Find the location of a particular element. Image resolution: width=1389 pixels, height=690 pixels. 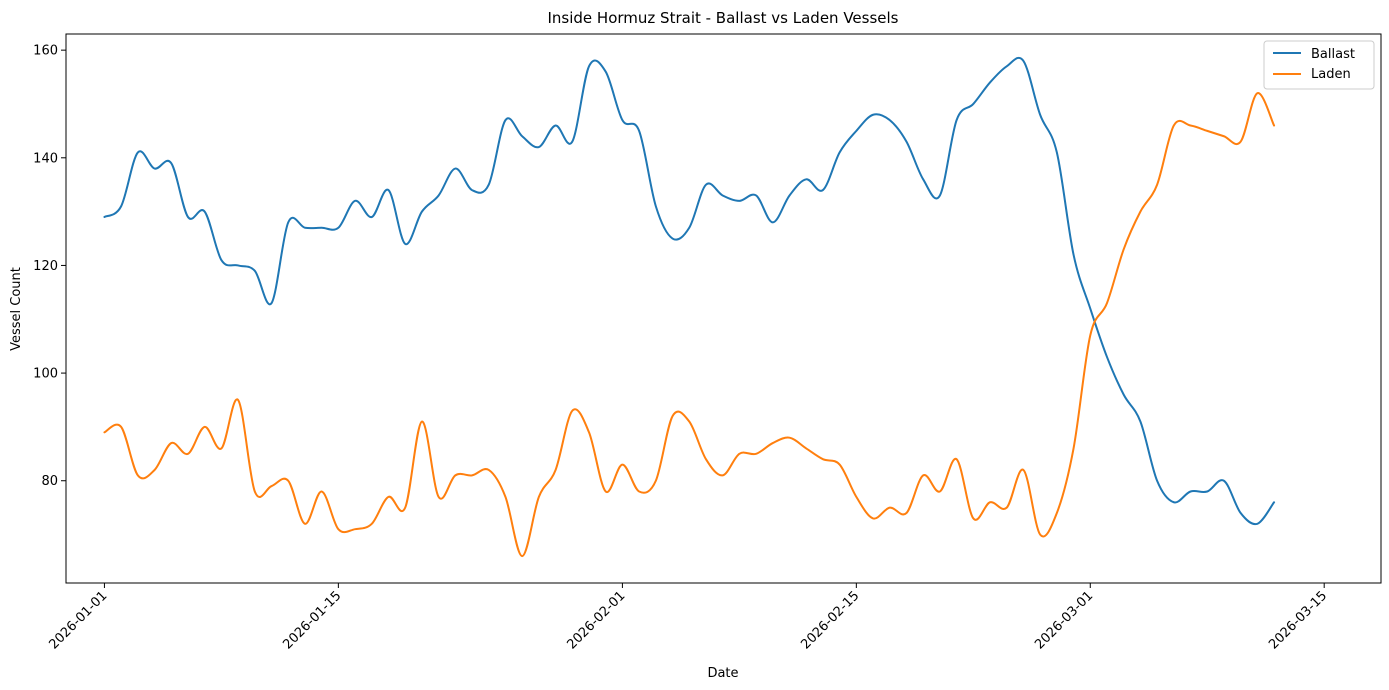

y-tick-label: 140 is located at coordinates (45, 158).